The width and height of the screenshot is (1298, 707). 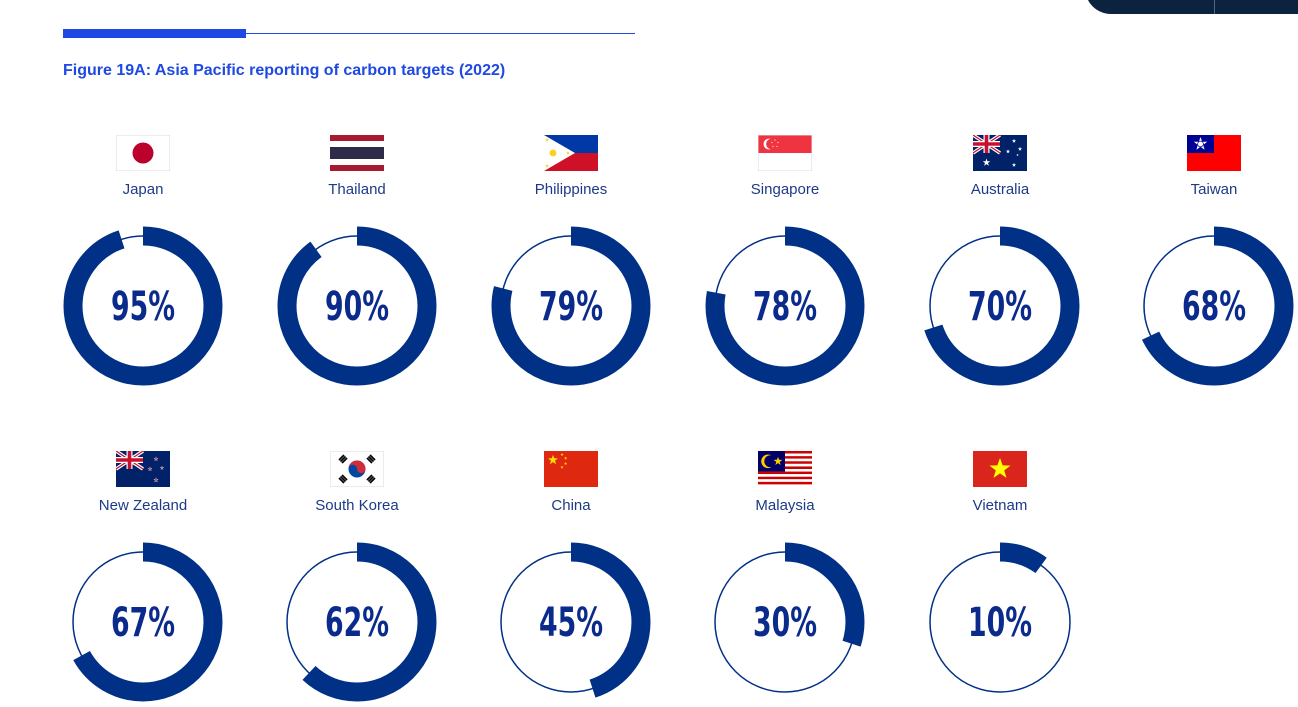 What do you see at coordinates (571, 505) in the screenshot?
I see `country-label: China` at bounding box center [571, 505].